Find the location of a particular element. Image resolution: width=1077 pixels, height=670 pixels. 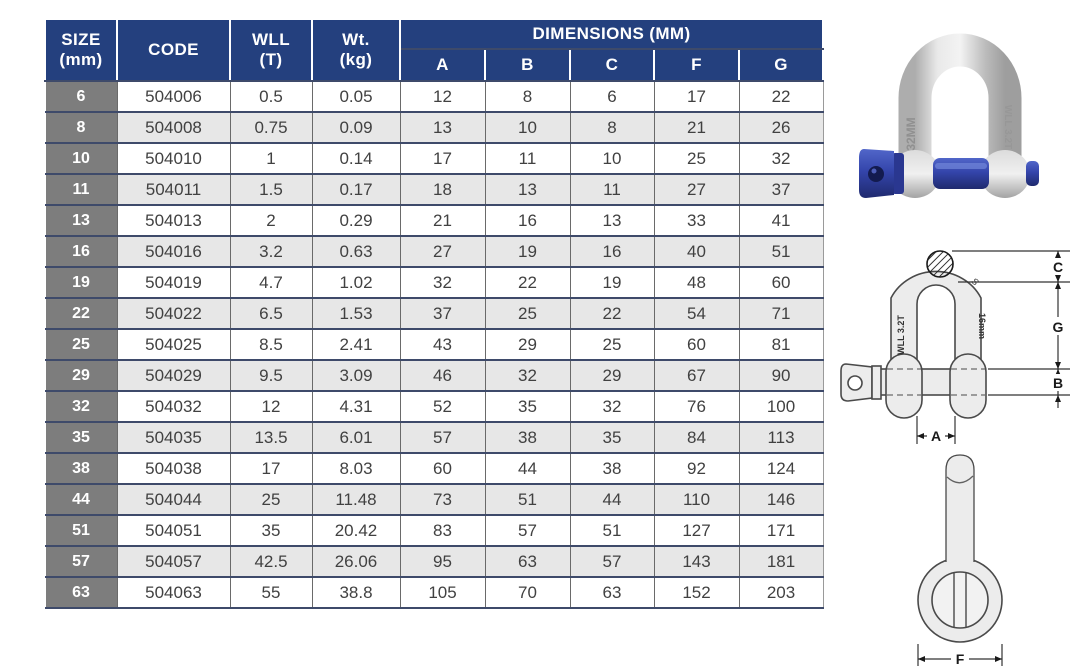

code-cell: 504044 is located at coordinates (173, 499).